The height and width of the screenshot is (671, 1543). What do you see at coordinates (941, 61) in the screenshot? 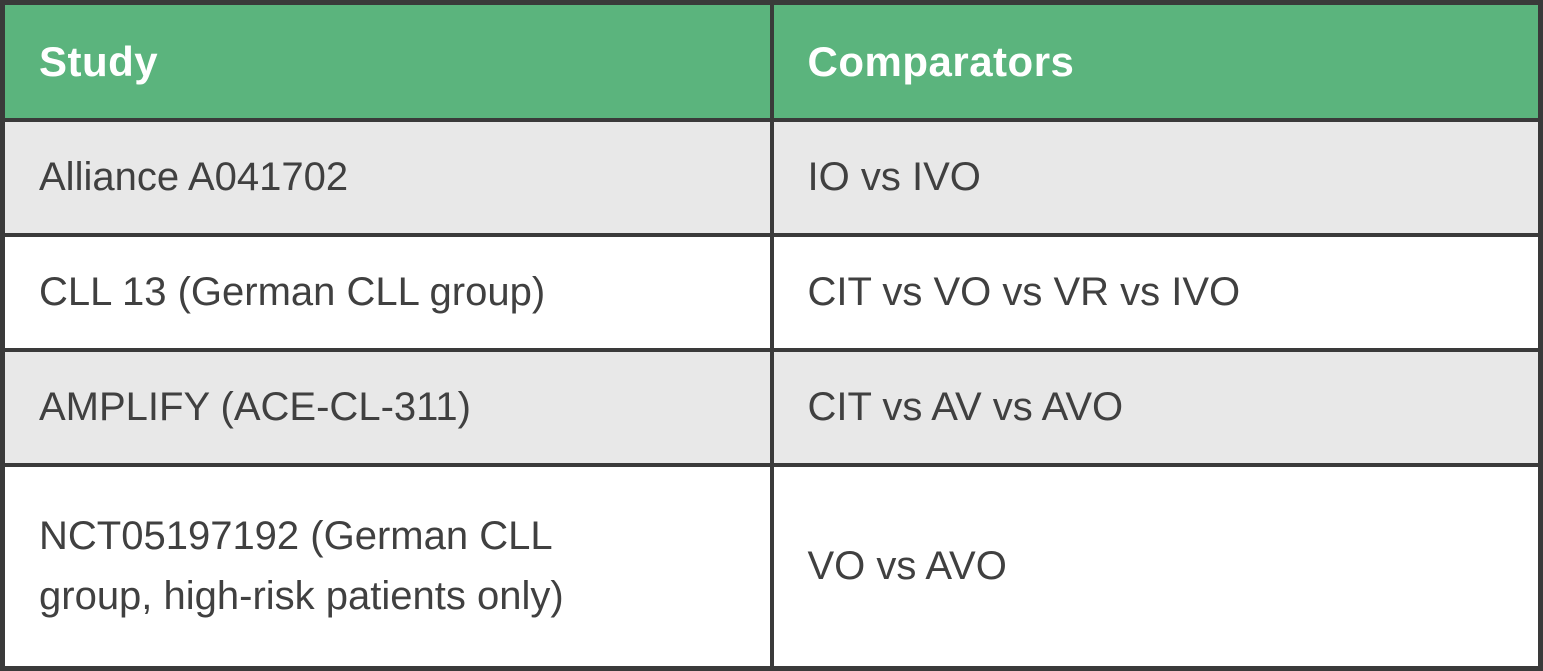
I see `header-comparators-label: Comparators` at bounding box center [941, 61].